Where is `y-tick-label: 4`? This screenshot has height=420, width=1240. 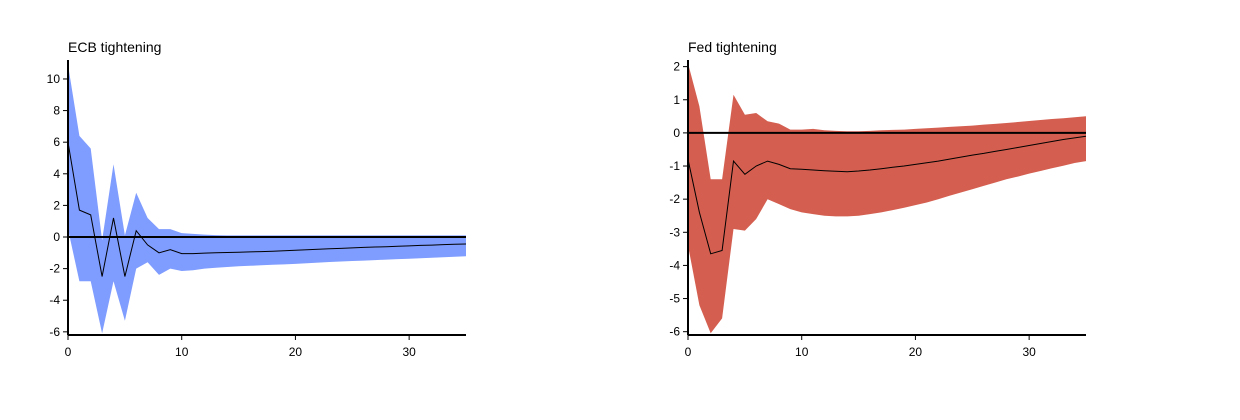
y-tick-label: 4 is located at coordinates (56, 174).